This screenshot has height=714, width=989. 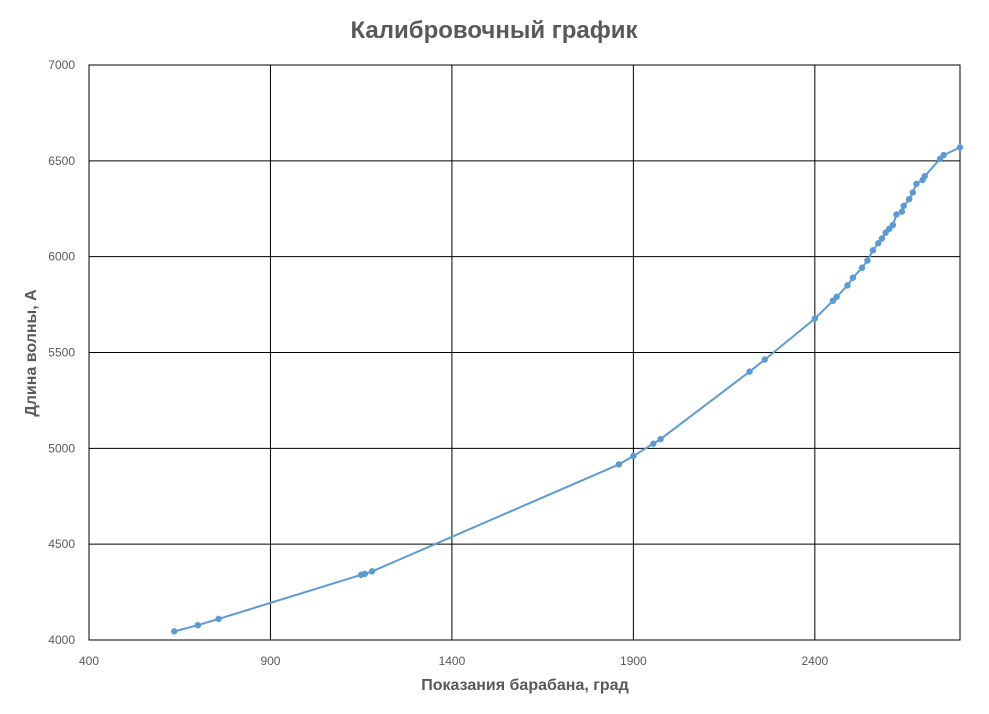 I want to click on x-tick-label: 1400, so click(x=452, y=661).